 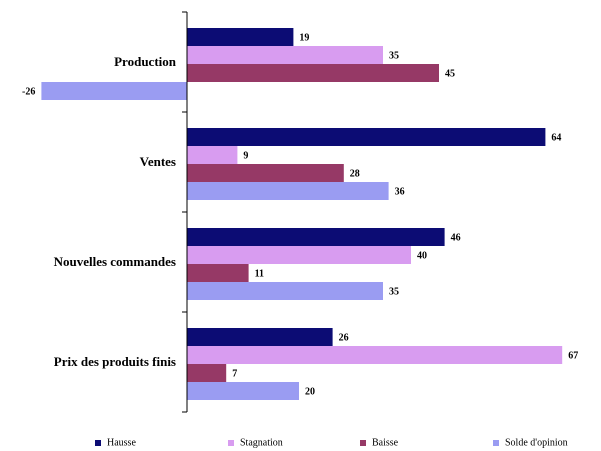 I want to click on value-label-solde-d-opinion-prix-des-produits-finis: 20, so click(x=310, y=391).